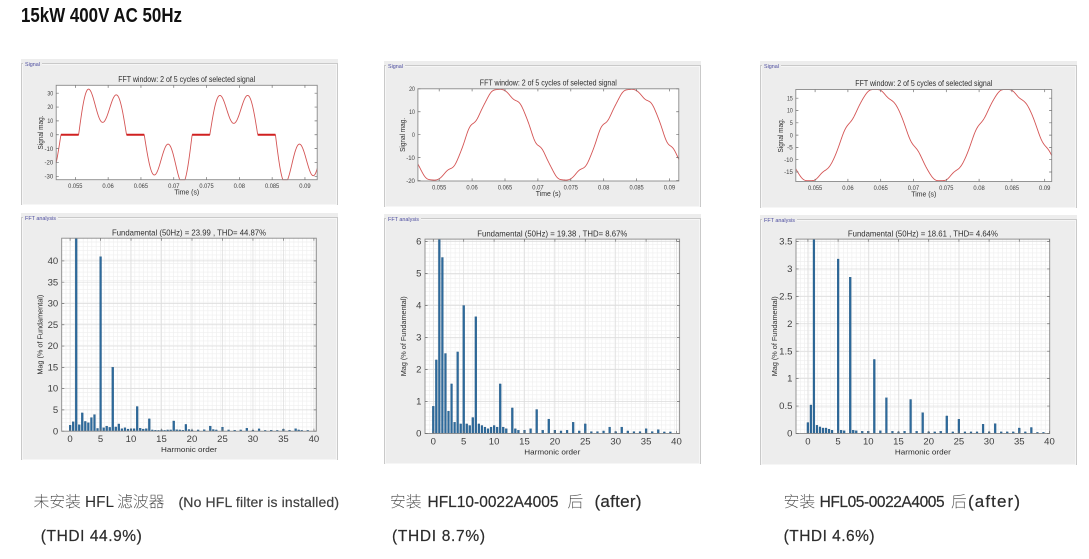  Describe the element at coordinates (189, 232) in the screenshot. I see `svg-text:Fundamental (50Hz) = 23.99 , T: Fundamental (50Hz) = 23.99 , THD= 44.87%` at that location.